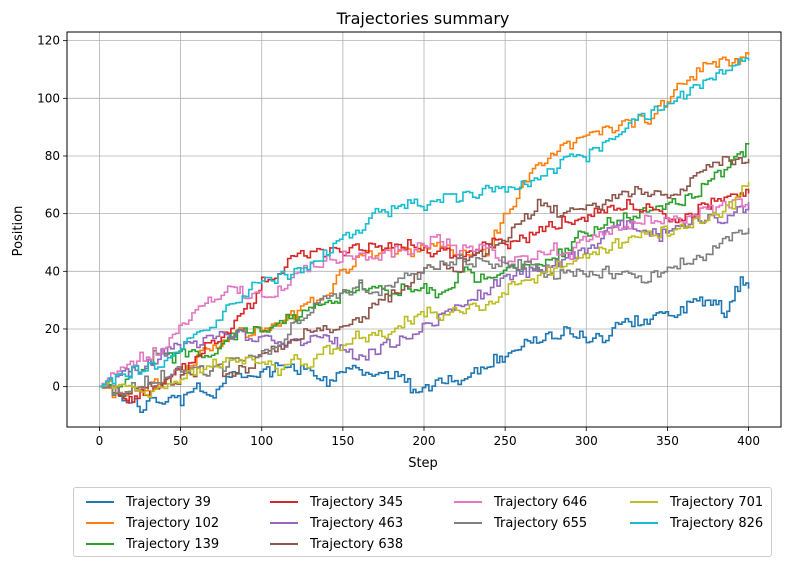  Describe the element at coordinates (505, 441) in the screenshot. I see `x-tick-label: 250` at that location.